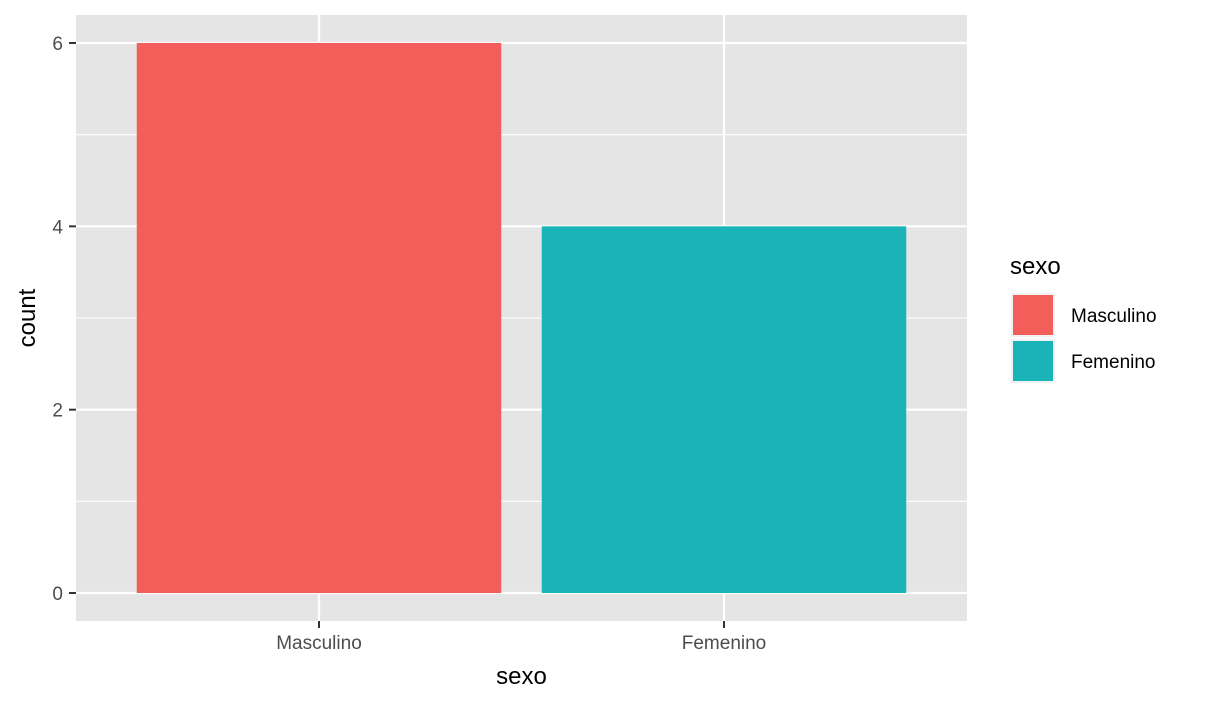 Image resolution: width=1206 pixels, height=704 pixels. What do you see at coordinates (724, 643) in the screenshot?
I see `x-tick-label: Femenino` at bounding box center [724, 643].